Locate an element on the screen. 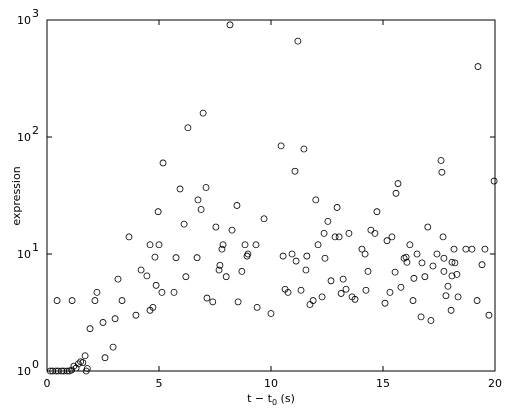 This screenshot has width=512, height=417. x-label-text: t − t is located at coordinates (260, 398).